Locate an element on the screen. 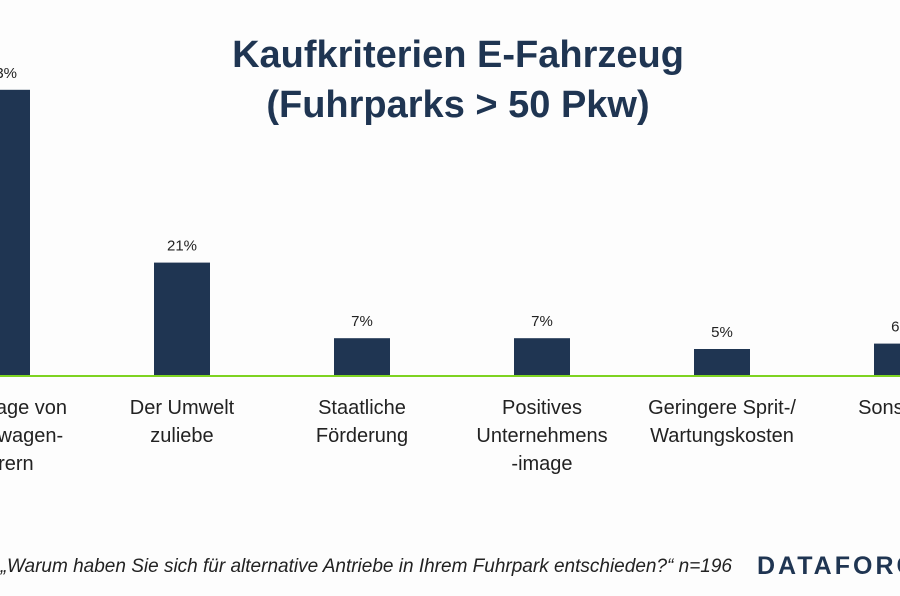  x-tick-label: Nachfrage von Dienstwagen- fahrern is located at coordinates (34, 436).